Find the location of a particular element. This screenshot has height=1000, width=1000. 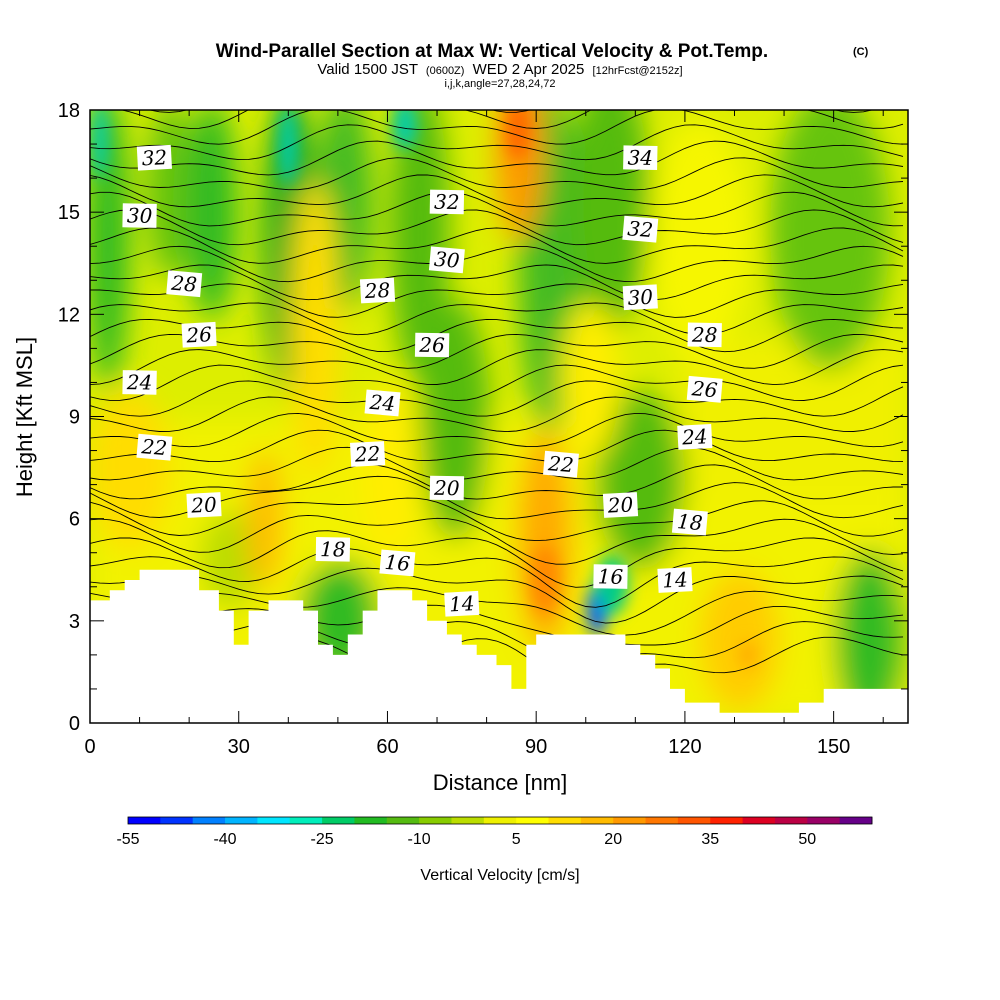

colorbar-label: Vertical Velocity [cm/s] is located at coordinates (499, 875).